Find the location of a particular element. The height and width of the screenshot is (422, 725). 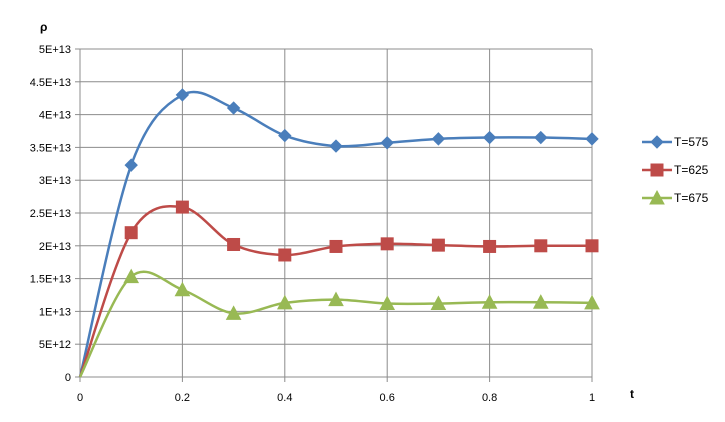

legend-label: T=625 is located at coordinates (691, 170).